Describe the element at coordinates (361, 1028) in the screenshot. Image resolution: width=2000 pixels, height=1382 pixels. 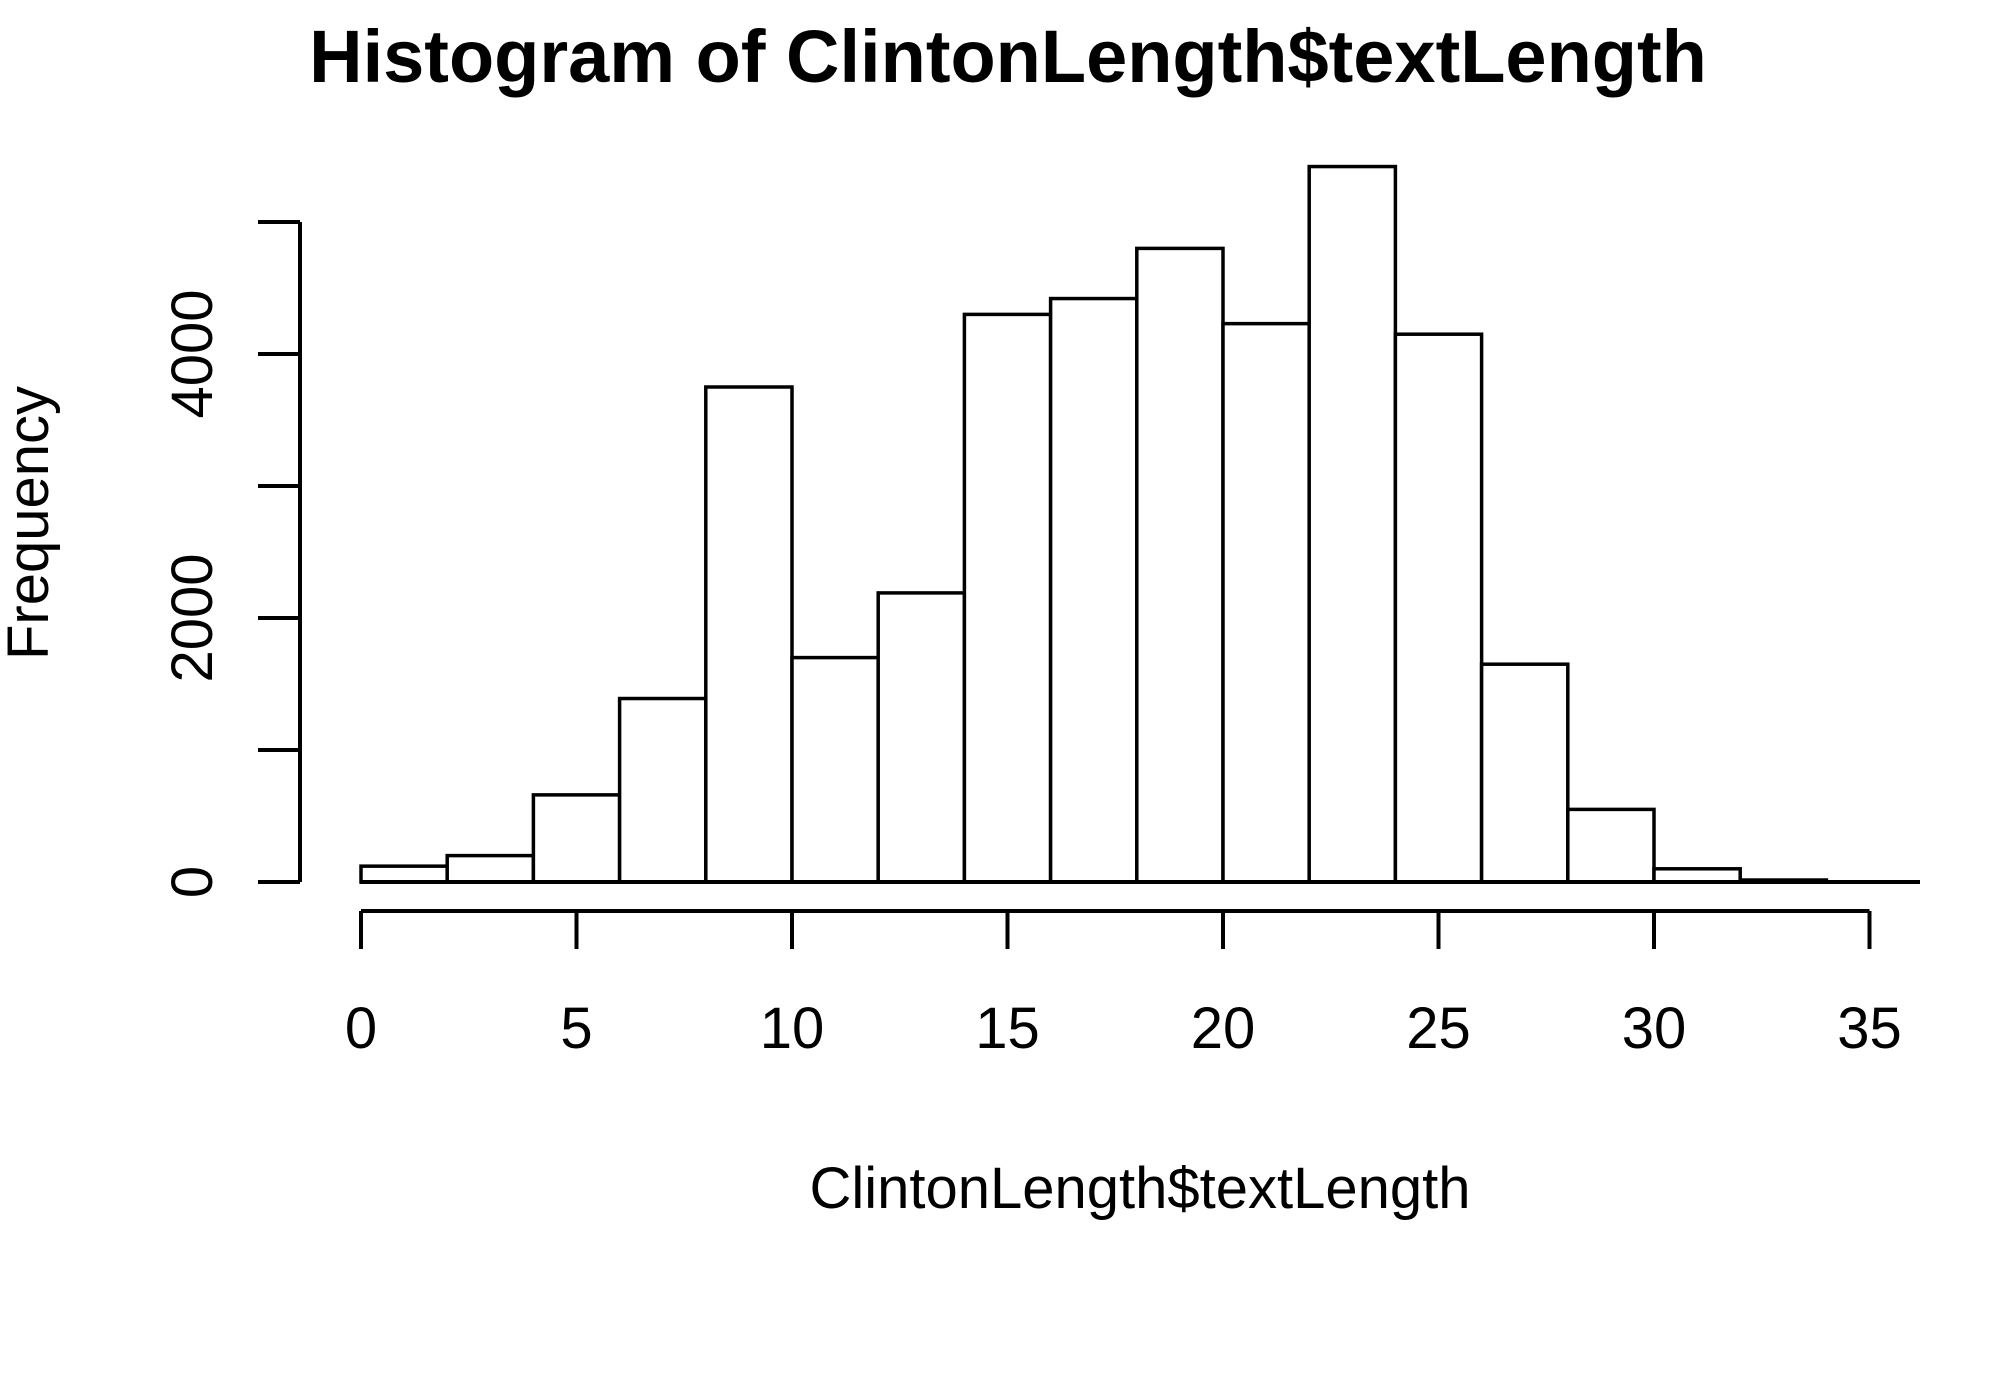
I see `x-tick-label-0: 0` at that location.